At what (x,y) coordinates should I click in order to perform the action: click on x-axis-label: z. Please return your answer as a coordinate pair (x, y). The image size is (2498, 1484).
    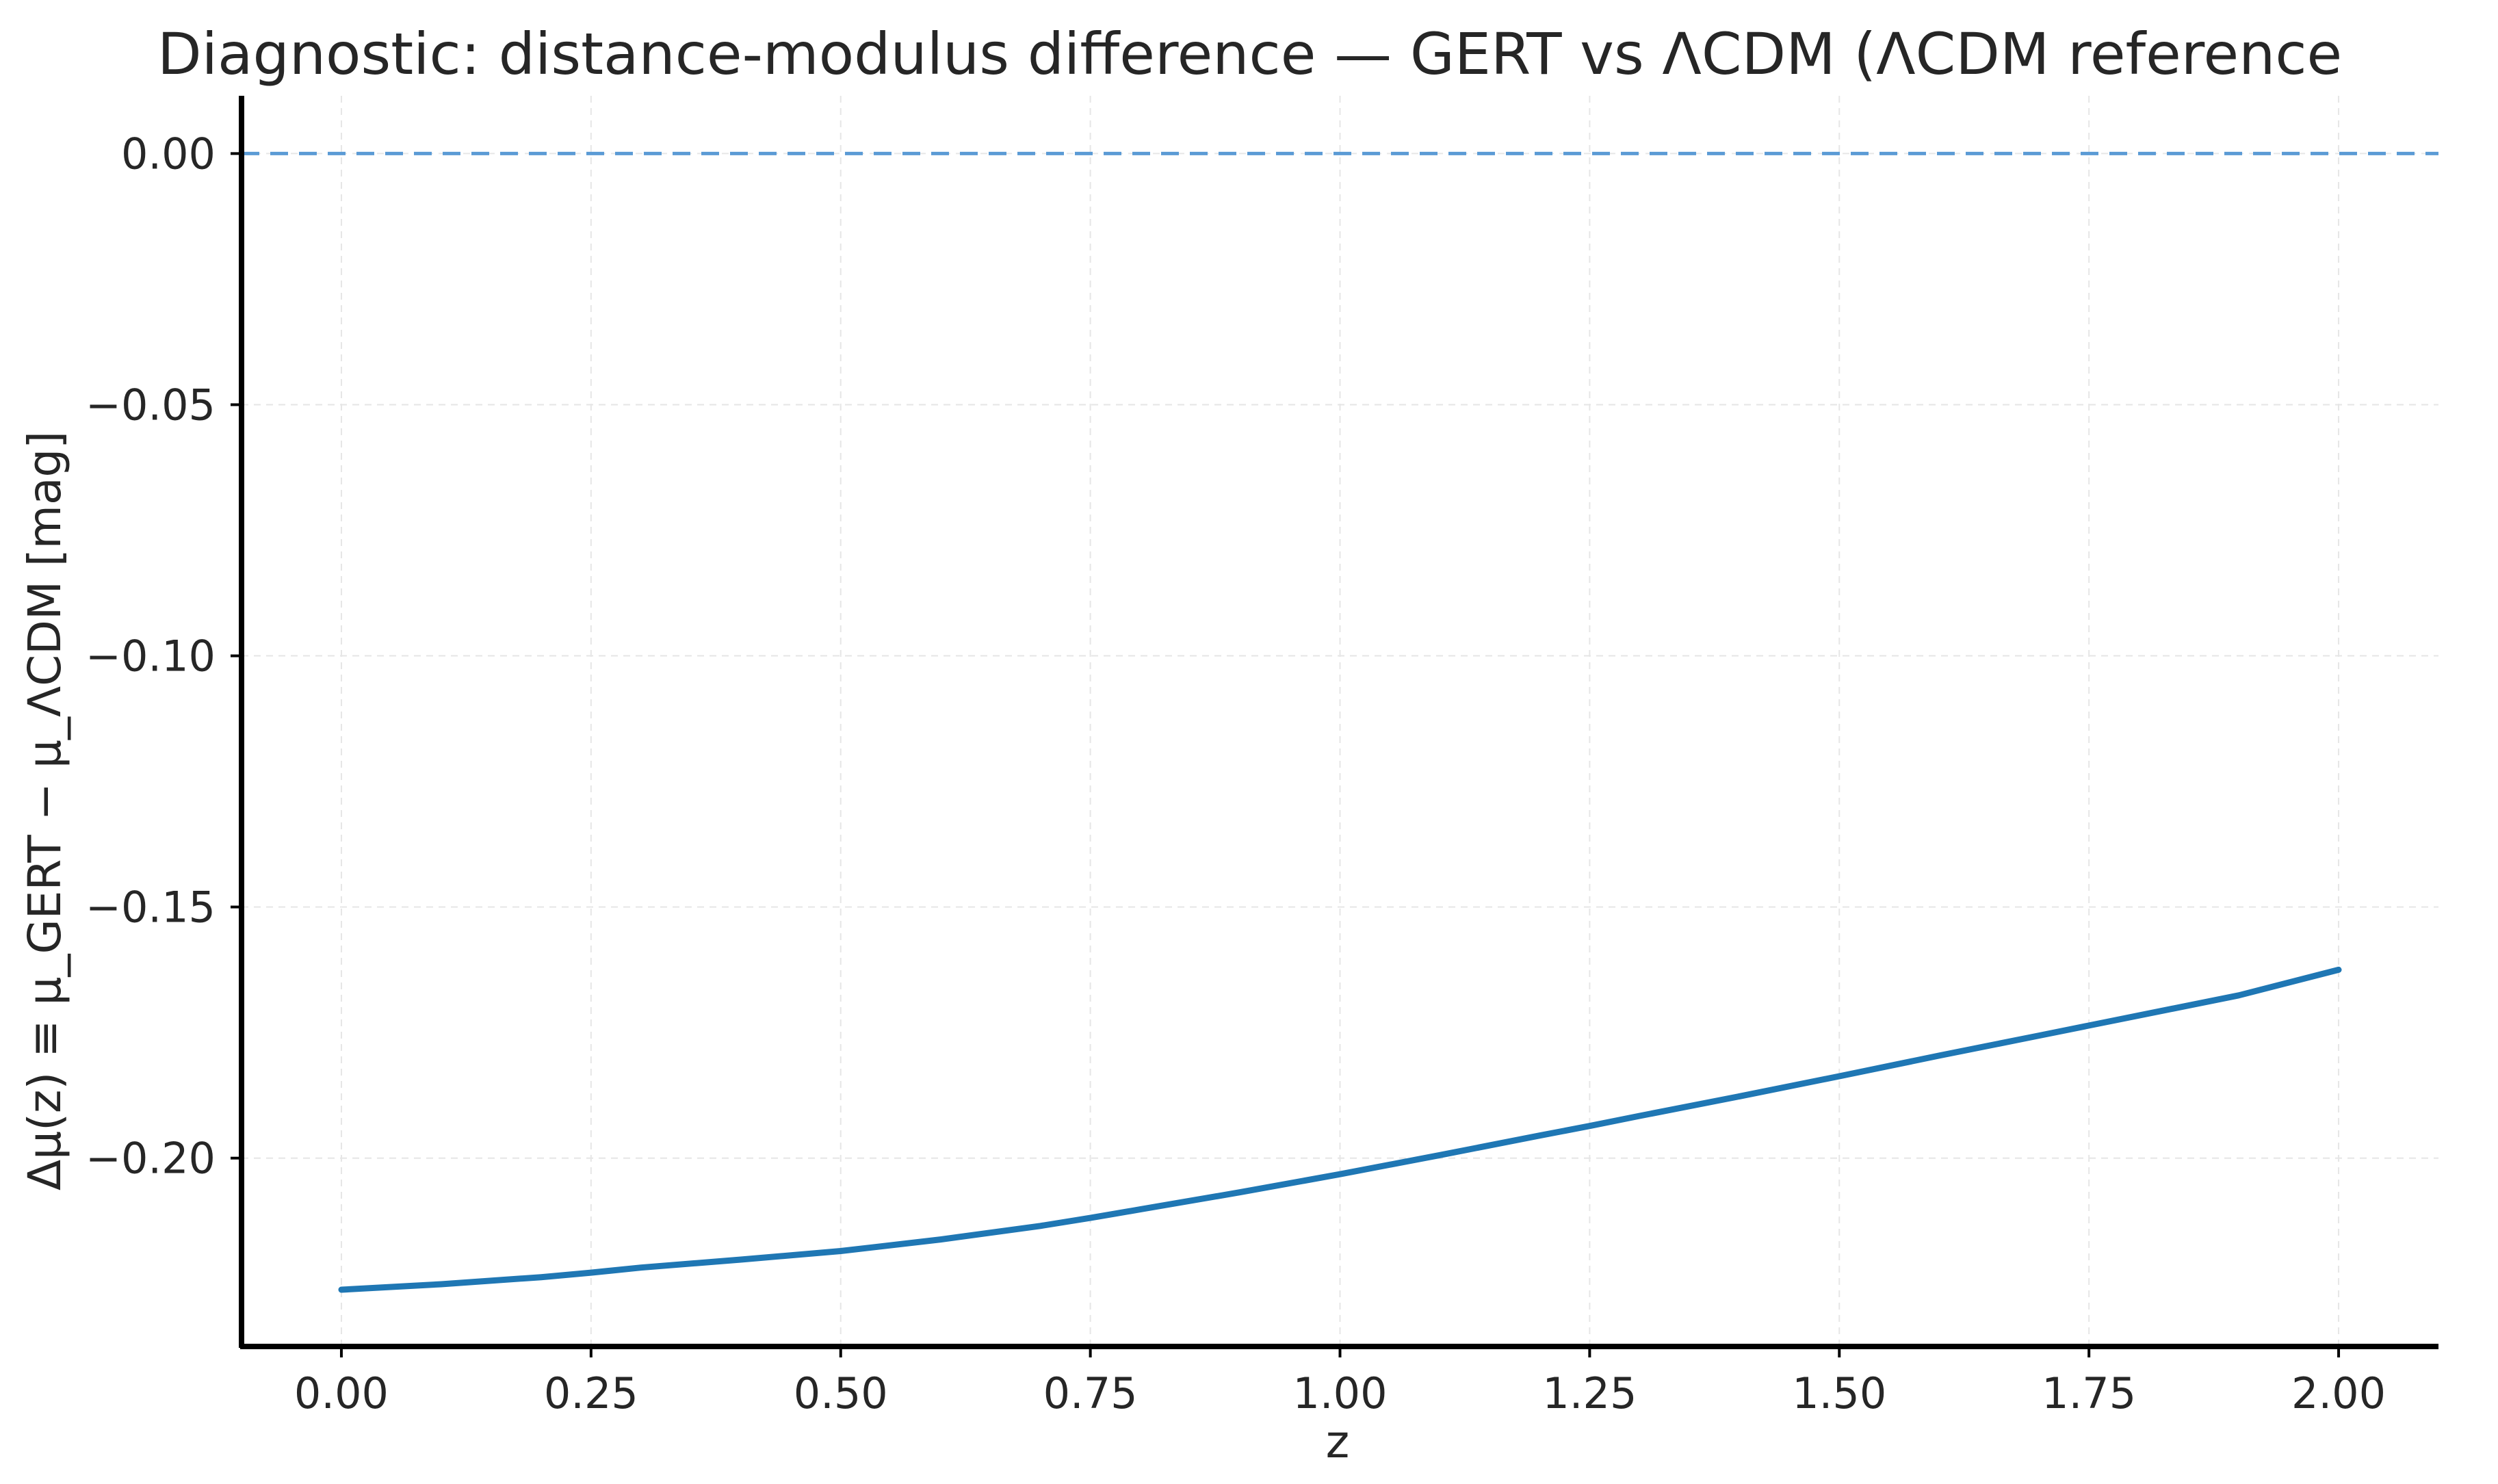
    Looking at the image, I should click on (1338, 1442).